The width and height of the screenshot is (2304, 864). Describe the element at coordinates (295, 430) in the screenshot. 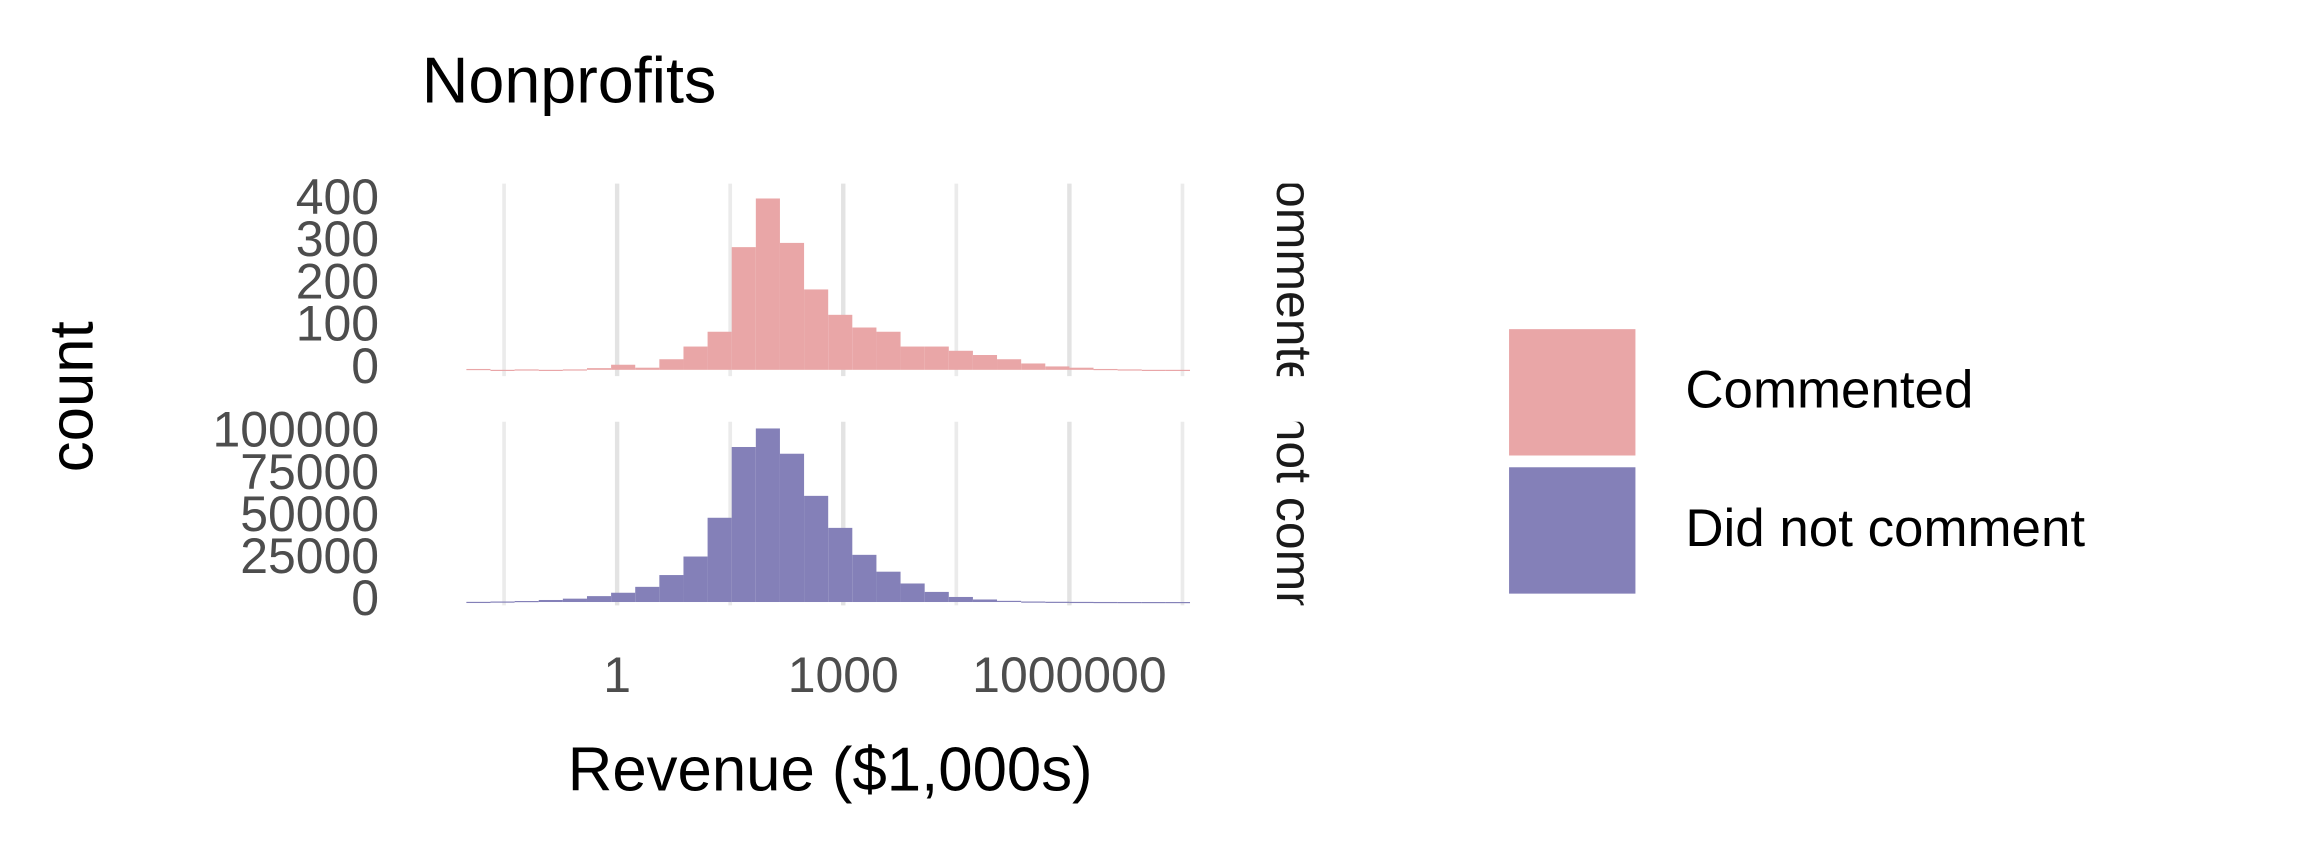

I see `y-tick-label: 100000` at that location.